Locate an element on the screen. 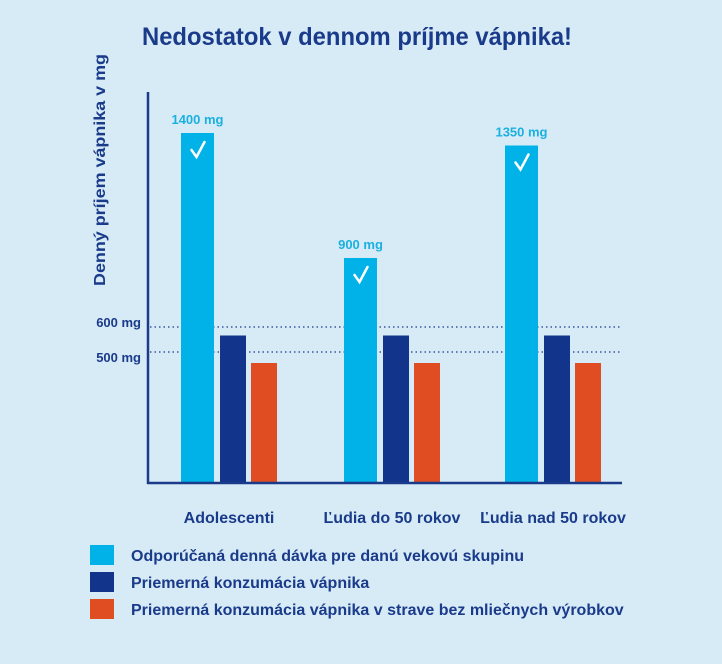 The height and width of the screenshot is (664, 722). reference-label: 500 mg is located at coordinates (118, 357).